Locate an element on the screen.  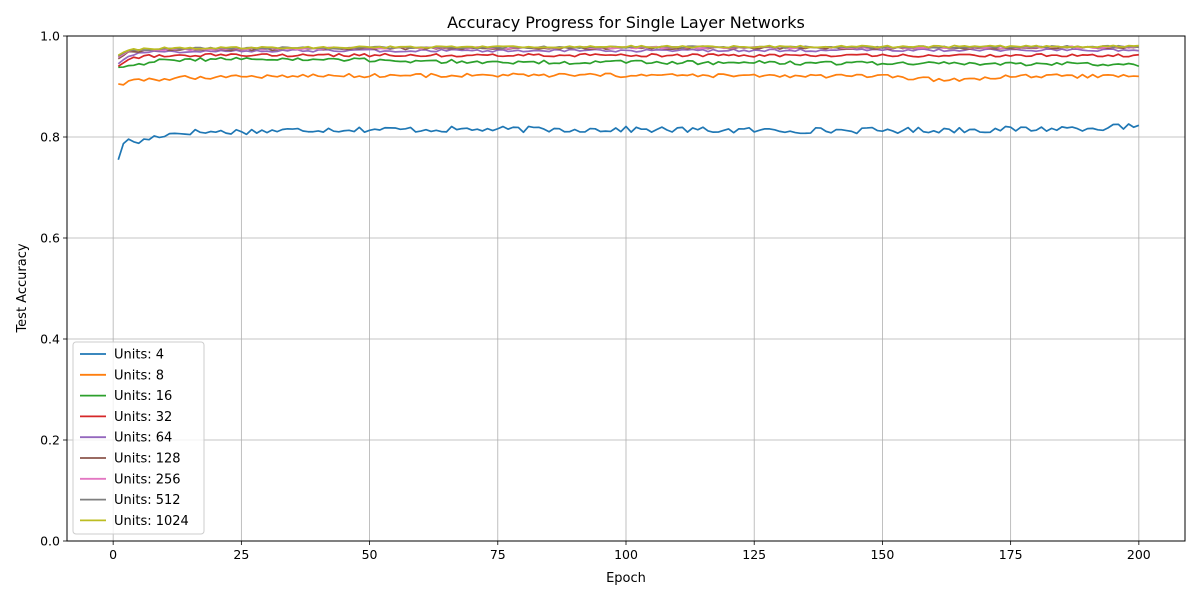
x-tick-label: 75 is located at coordinates (498, 554).